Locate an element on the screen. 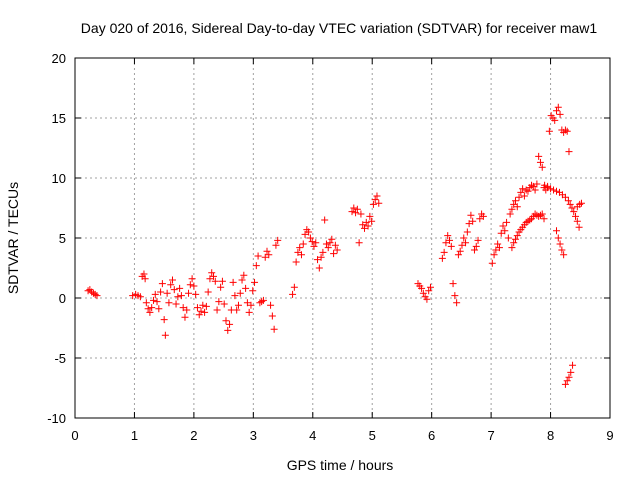  y-tick-label: 10 is located at coordinates (59, 178).